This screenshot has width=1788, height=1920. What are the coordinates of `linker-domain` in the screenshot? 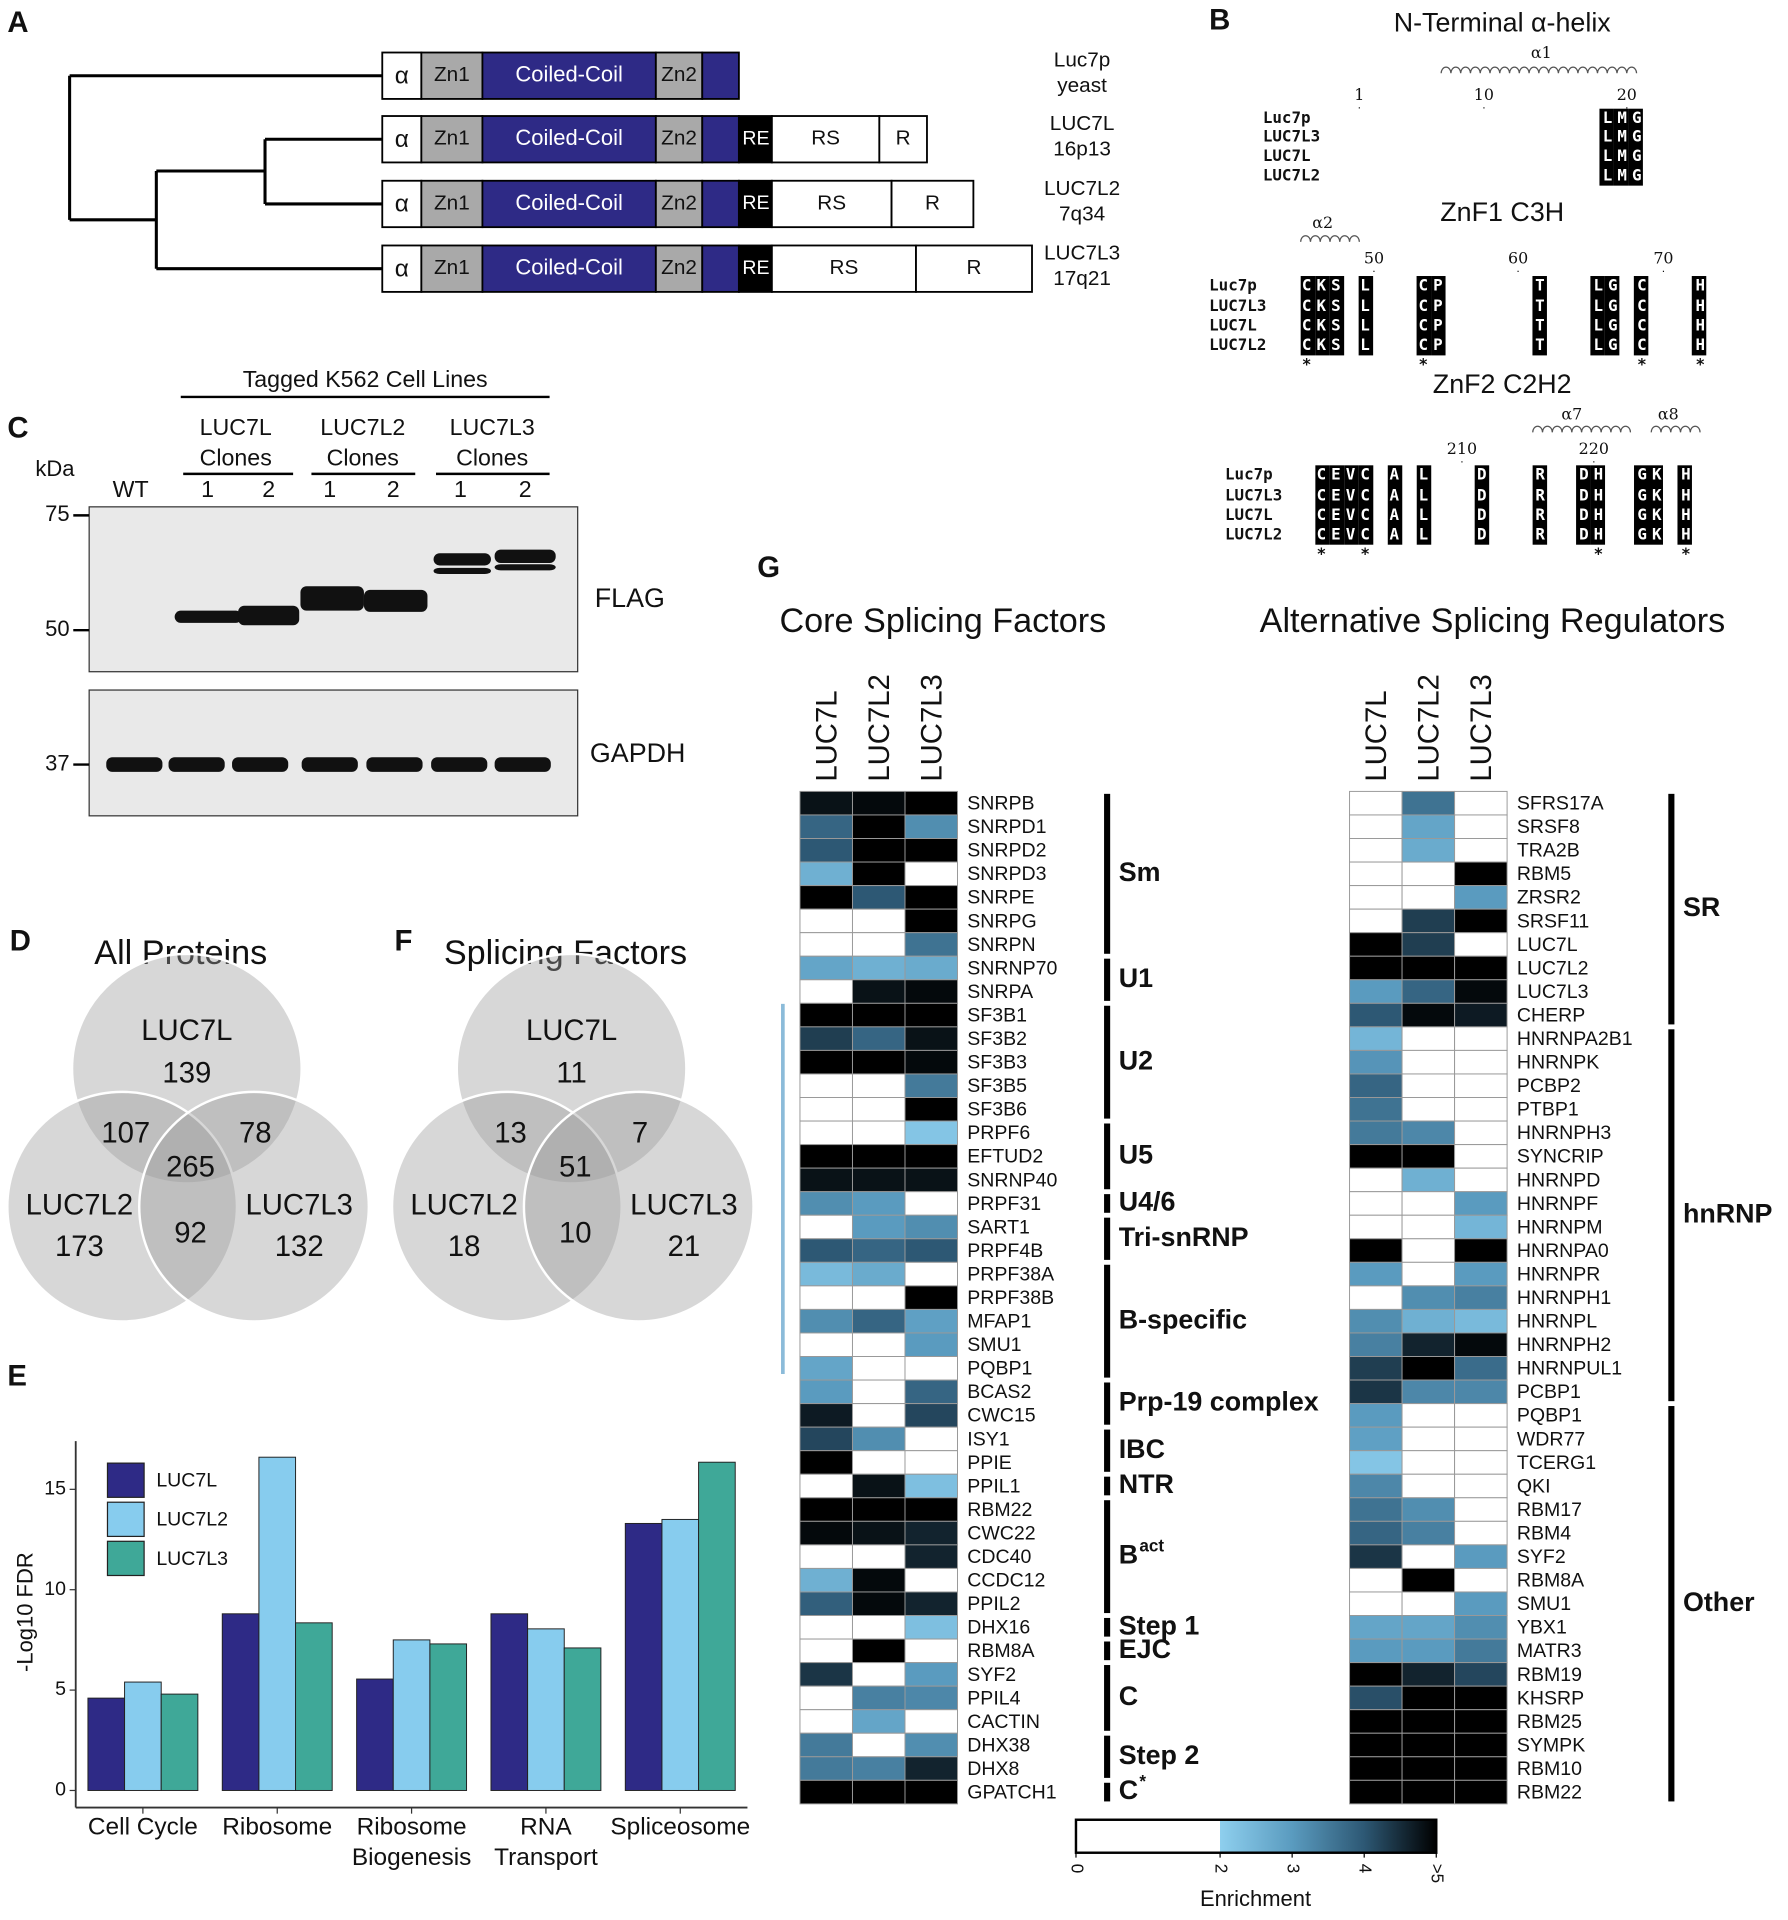 It's located at (720, 204).